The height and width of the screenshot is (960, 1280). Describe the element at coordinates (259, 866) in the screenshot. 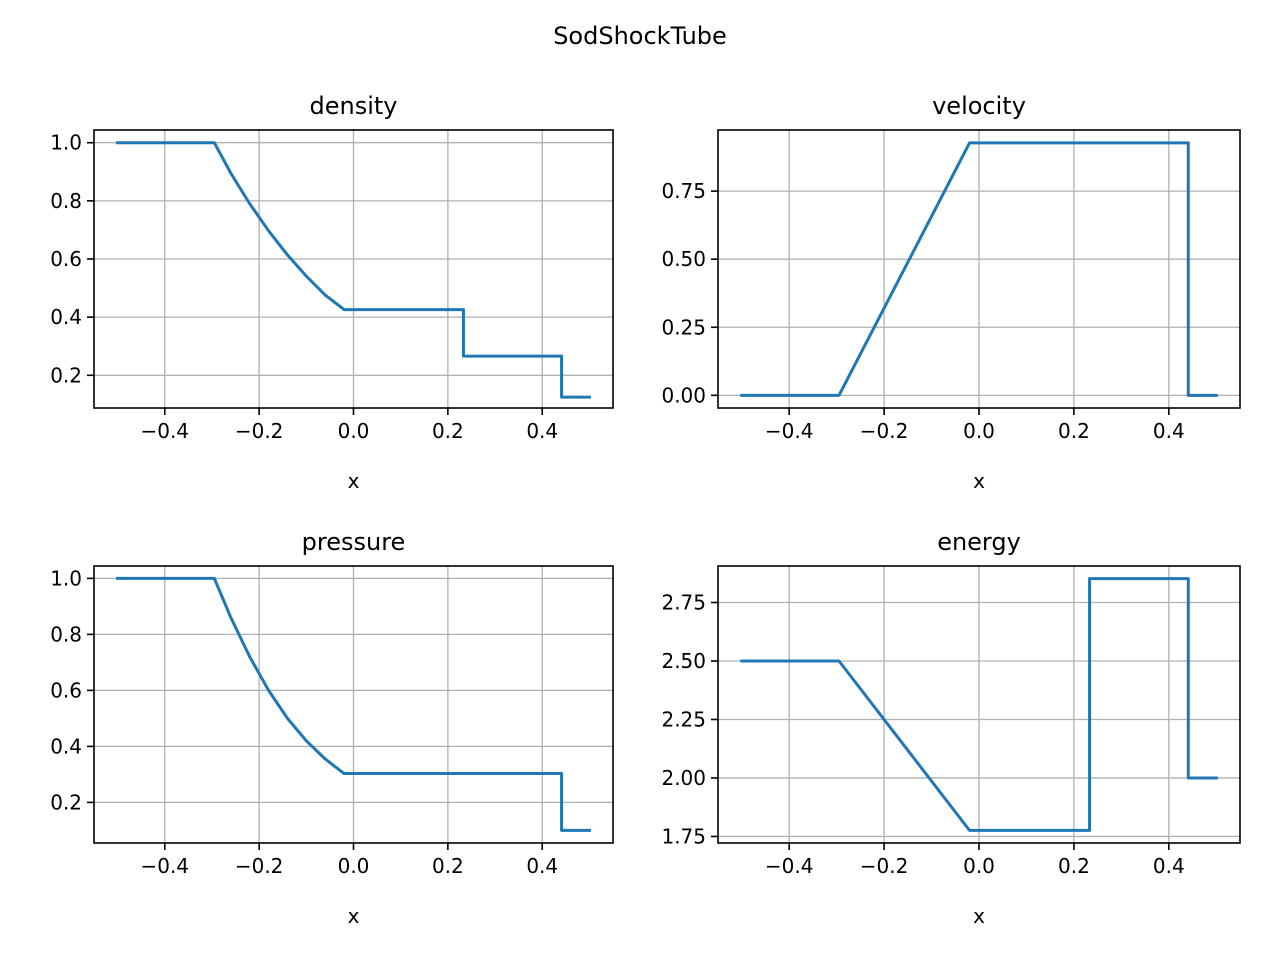

I see `pressure-x-tick-label-1: −0.2` at that location.